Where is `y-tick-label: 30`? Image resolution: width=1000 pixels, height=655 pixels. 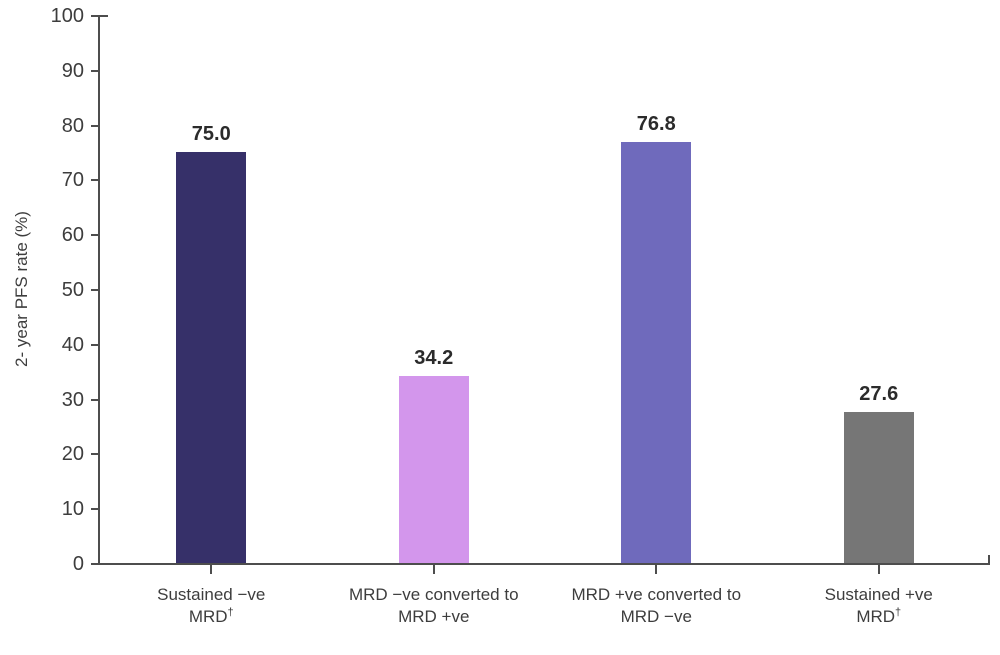 y-tick-label: 30 is located at coordinates (72, 399).